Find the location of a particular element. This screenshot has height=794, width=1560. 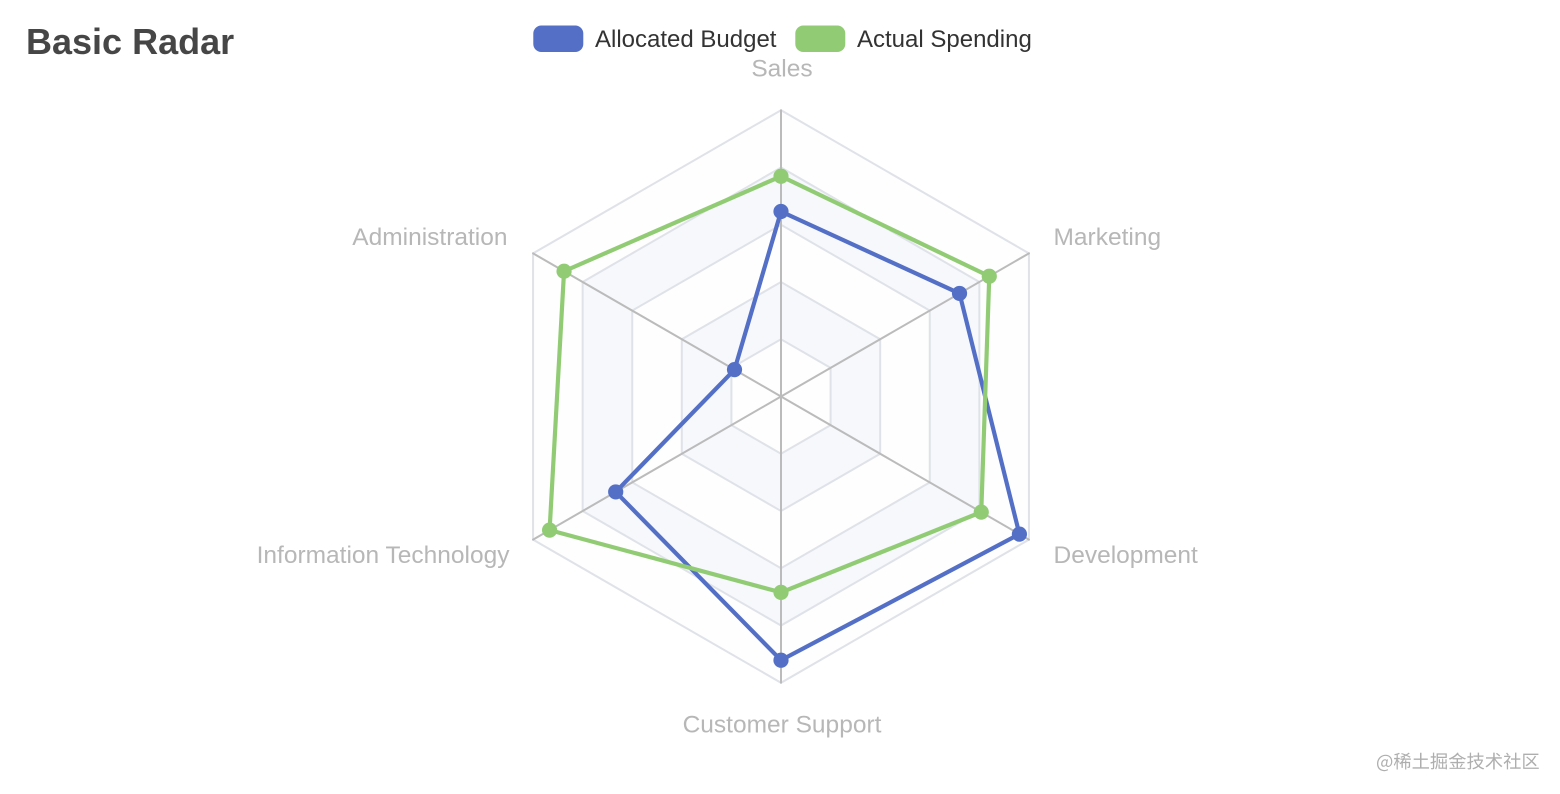

svg-text: Allocated Budget is located at coordinates (686, 39).